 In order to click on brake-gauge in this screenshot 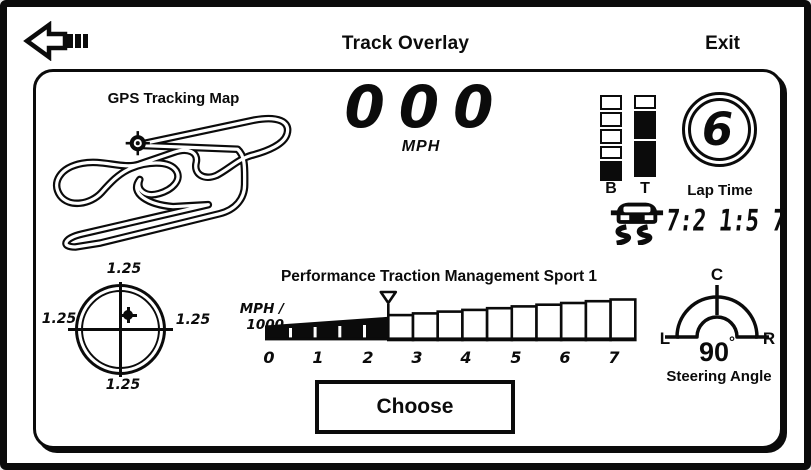, I will do `click(611, 139)`.